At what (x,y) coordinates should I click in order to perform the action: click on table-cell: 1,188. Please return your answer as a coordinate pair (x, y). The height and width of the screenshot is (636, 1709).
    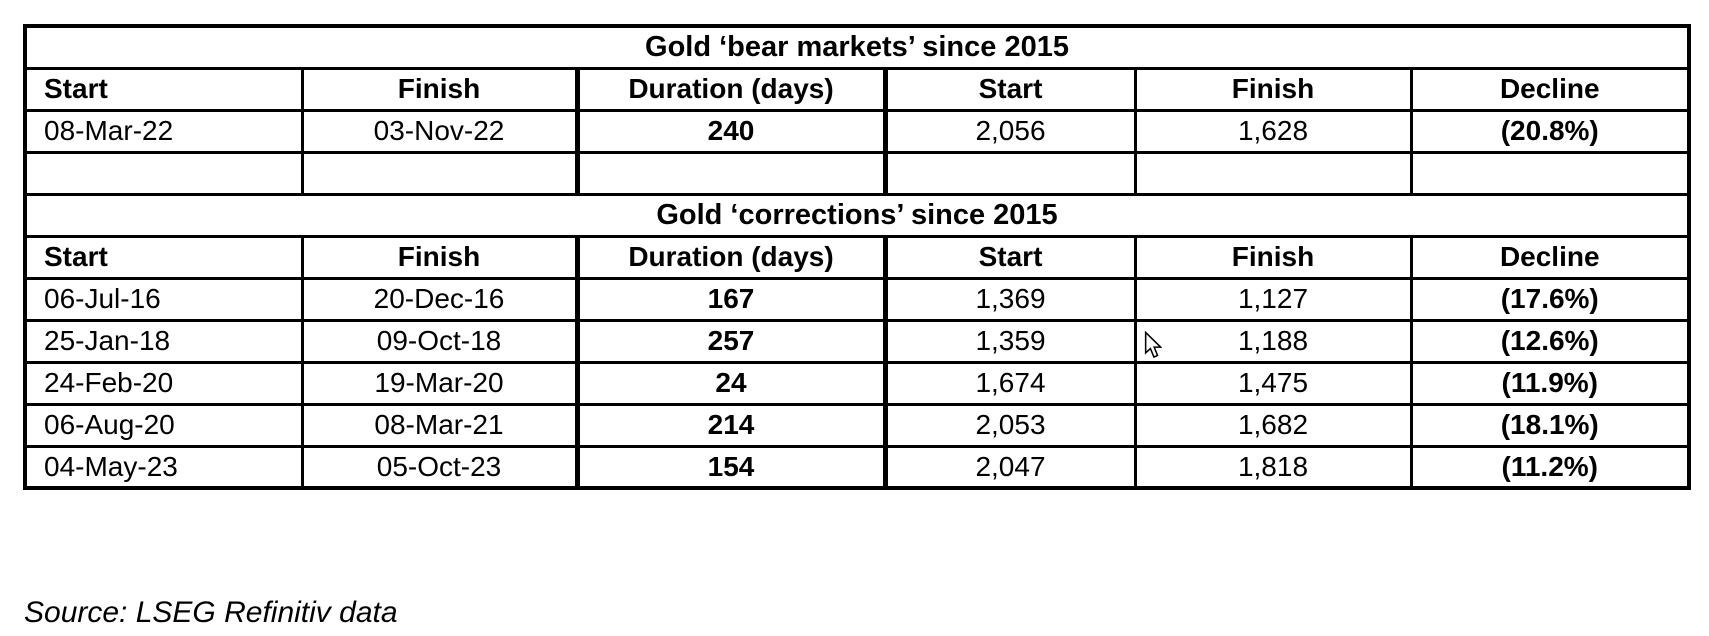
    Looking at the image, I should click on (1273, 341).